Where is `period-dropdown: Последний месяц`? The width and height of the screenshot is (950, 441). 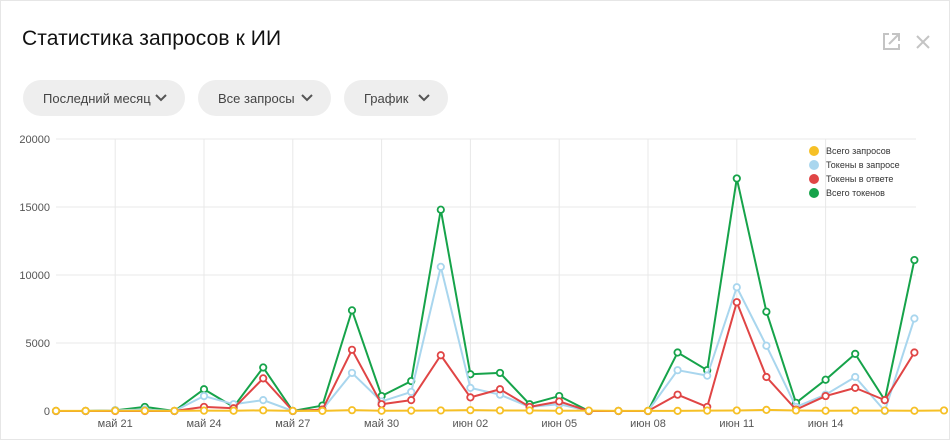 period-dropdown: Последний месяц is located at coordinates (104, 98).